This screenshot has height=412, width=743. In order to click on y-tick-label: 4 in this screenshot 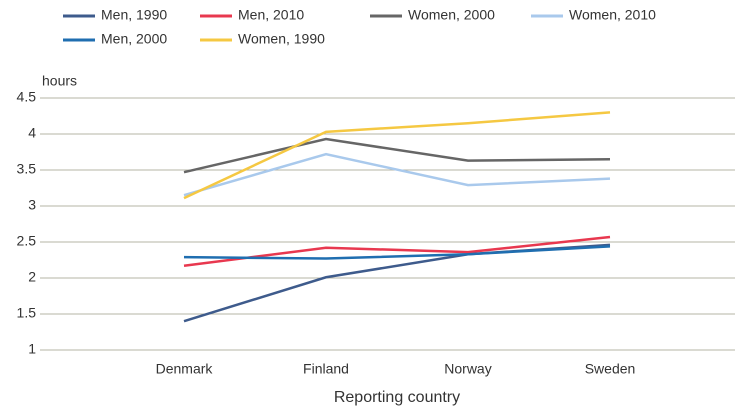, I will do `click(32, 133)`.